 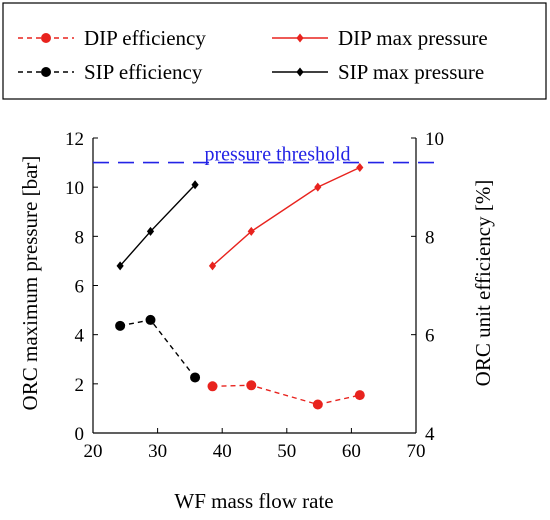 What do you see at coordinates (413, 38) in the screenshot?
I see `legend-label: DIP max pressure` at bounding box center [413, 38].